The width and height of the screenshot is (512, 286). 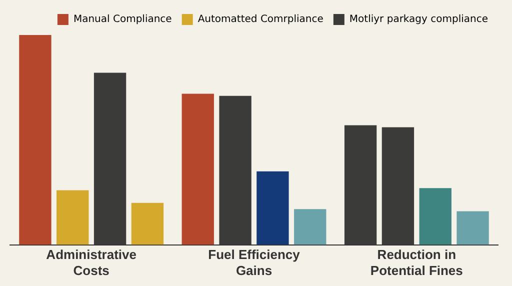 I want to click on legend-label: Manual Compliance, so click(x=122, y=20).